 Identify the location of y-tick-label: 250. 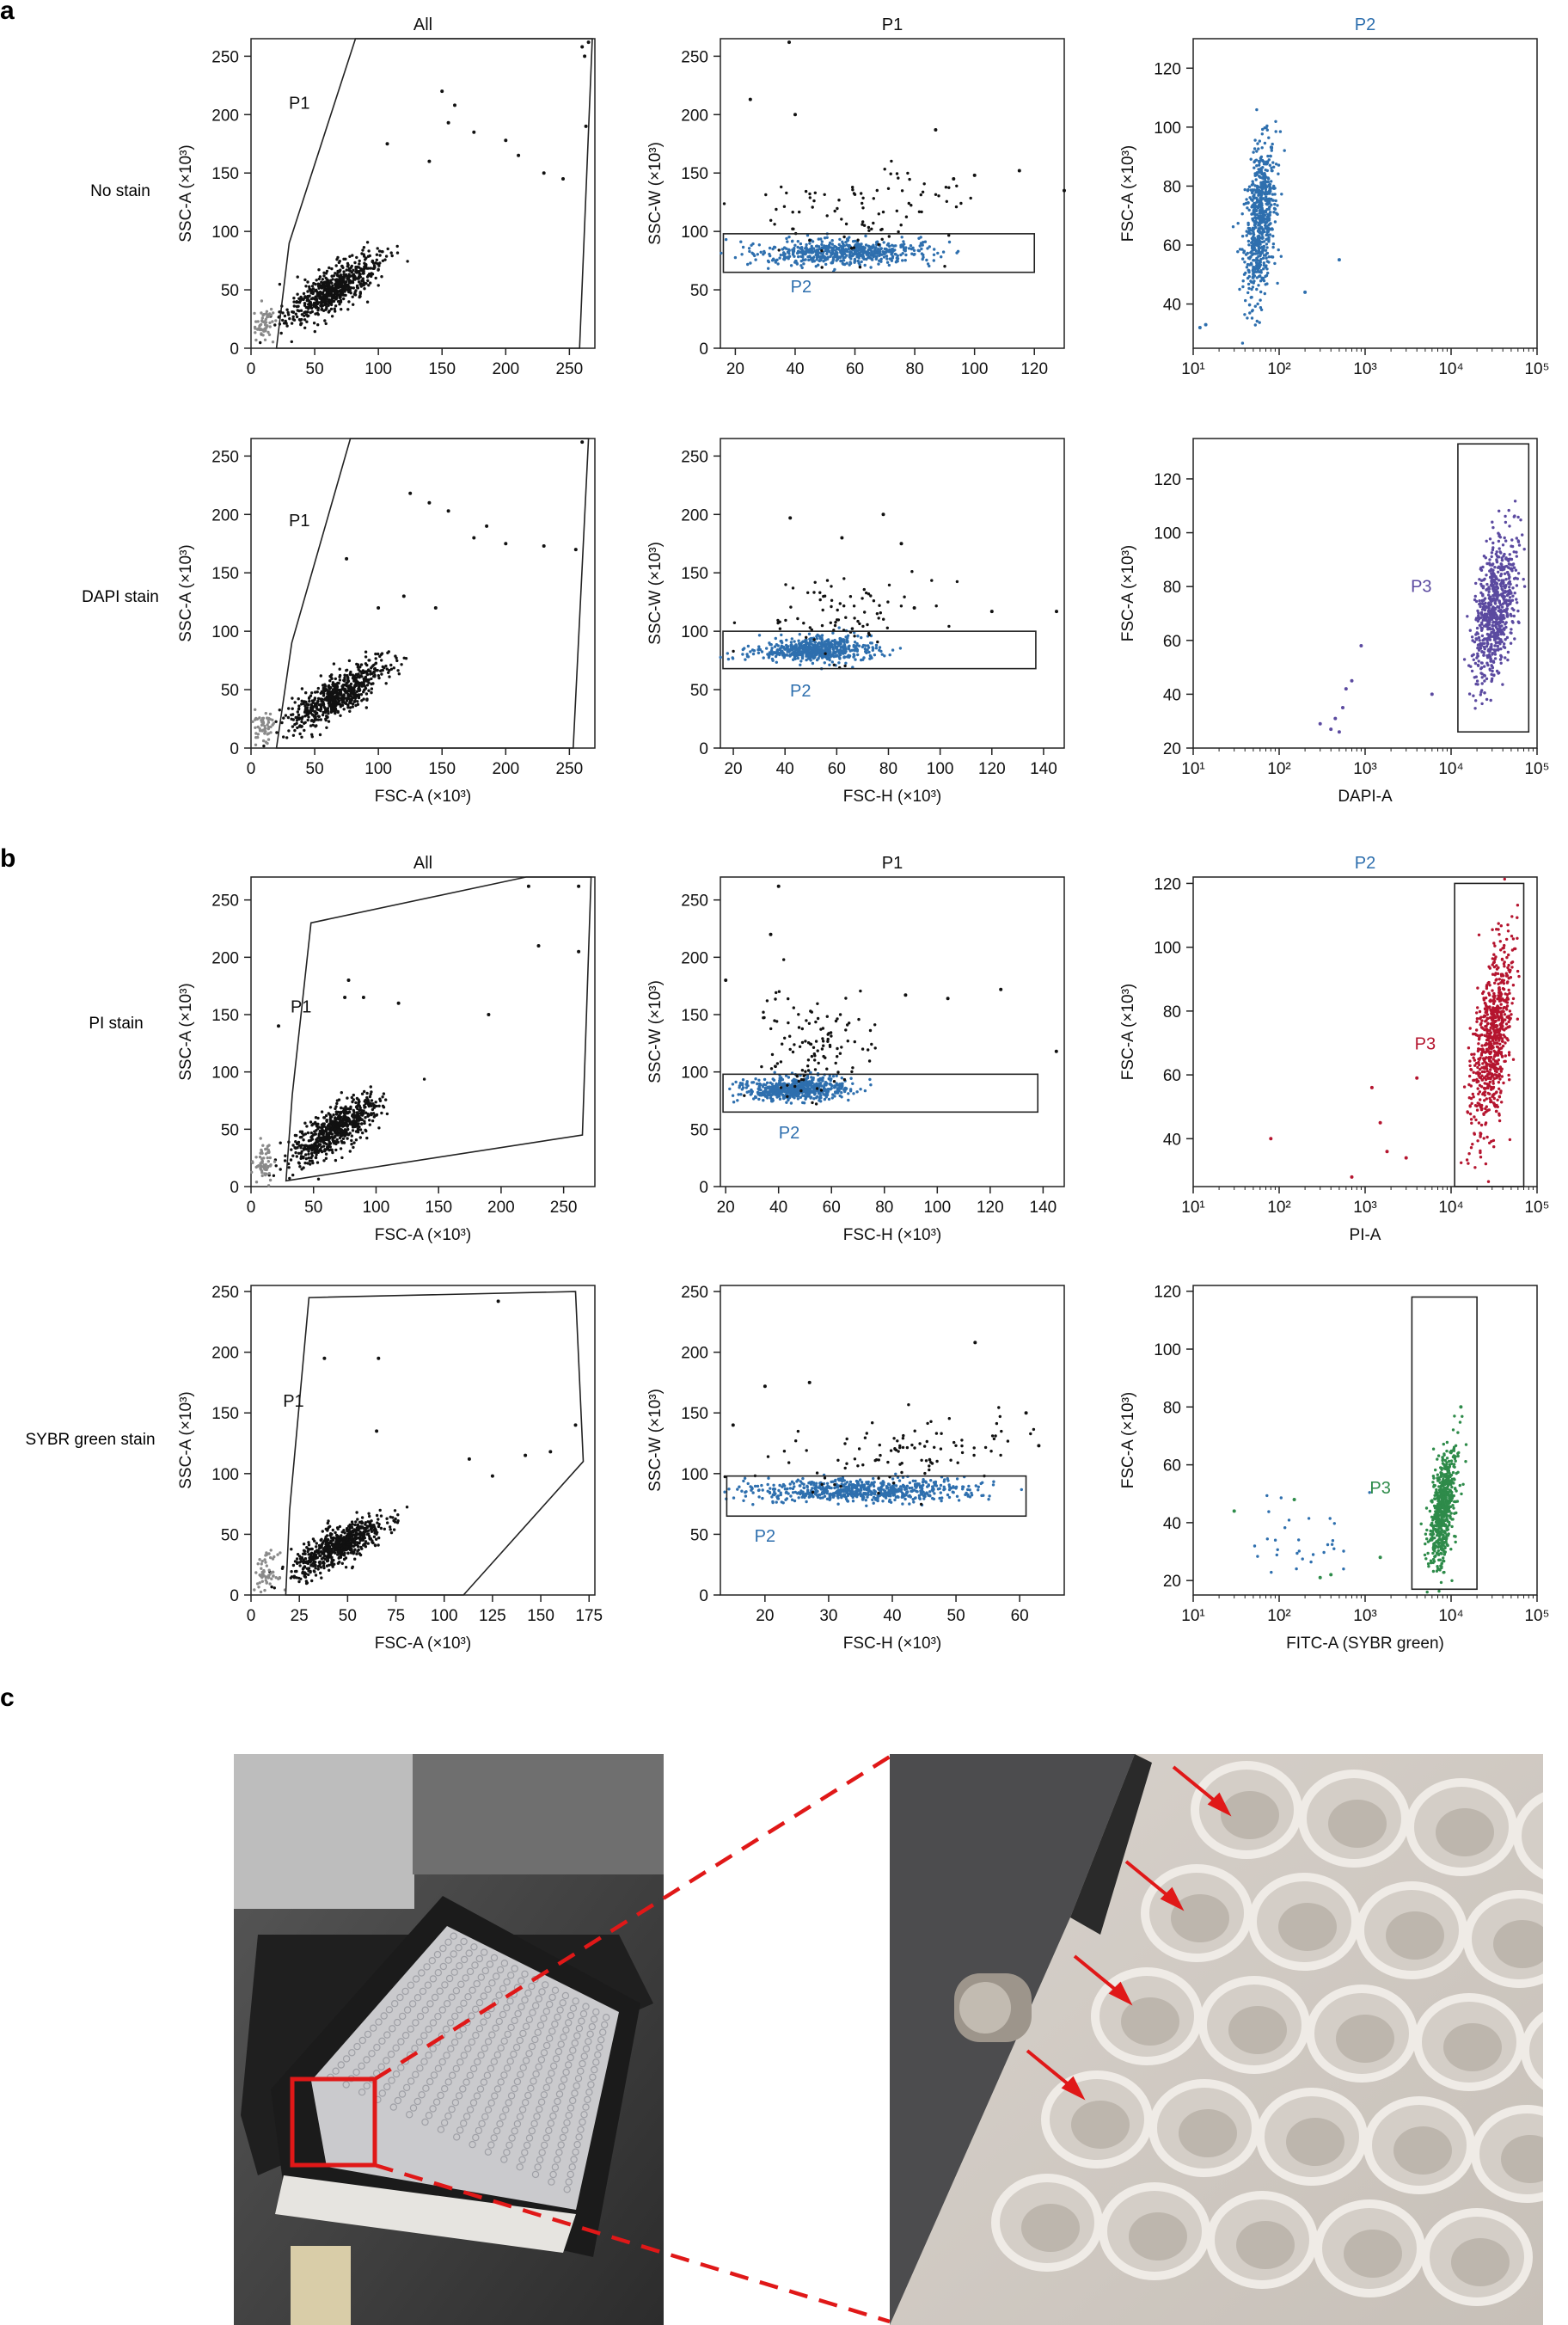
(694, 57).